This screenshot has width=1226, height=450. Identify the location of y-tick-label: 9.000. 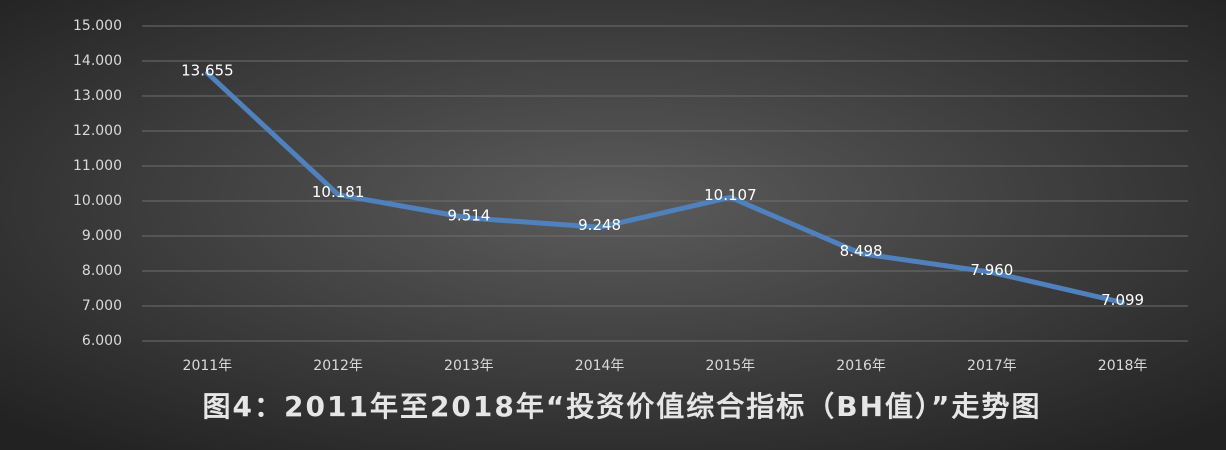
(102, 236).